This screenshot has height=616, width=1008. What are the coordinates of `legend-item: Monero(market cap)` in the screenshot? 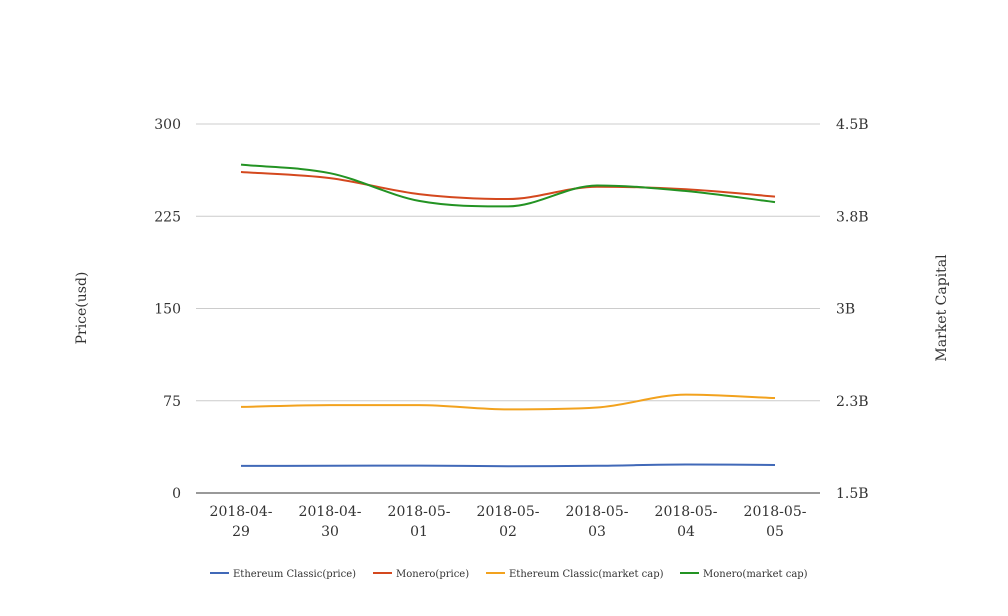 It's located at (744, 574).